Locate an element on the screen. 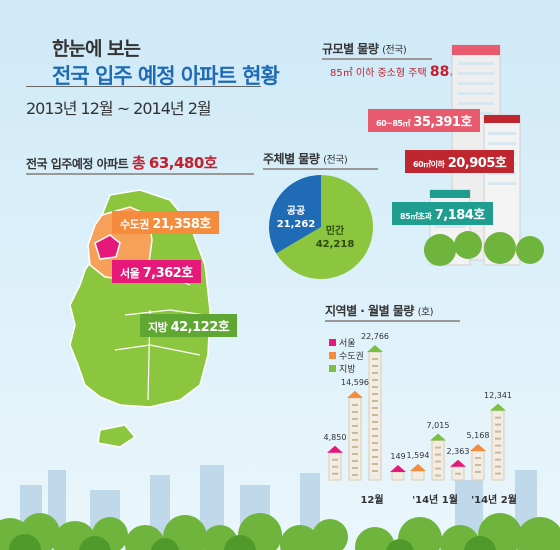 Image resolution: width=560 pixels, height=550 pixels. scale-tag-60-85: 60~85㎡ 35,391호 is located at coordinates (424, 120).